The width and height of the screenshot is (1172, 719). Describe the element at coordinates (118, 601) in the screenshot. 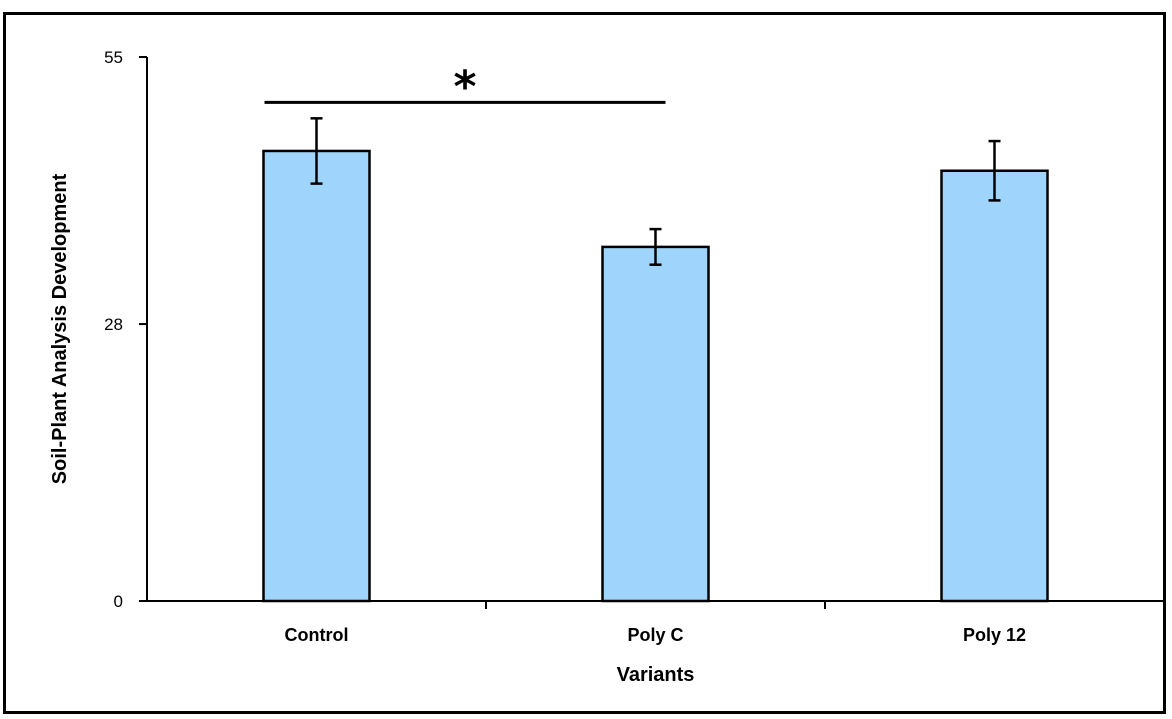

I see `y-tick-label: 0` at that location.